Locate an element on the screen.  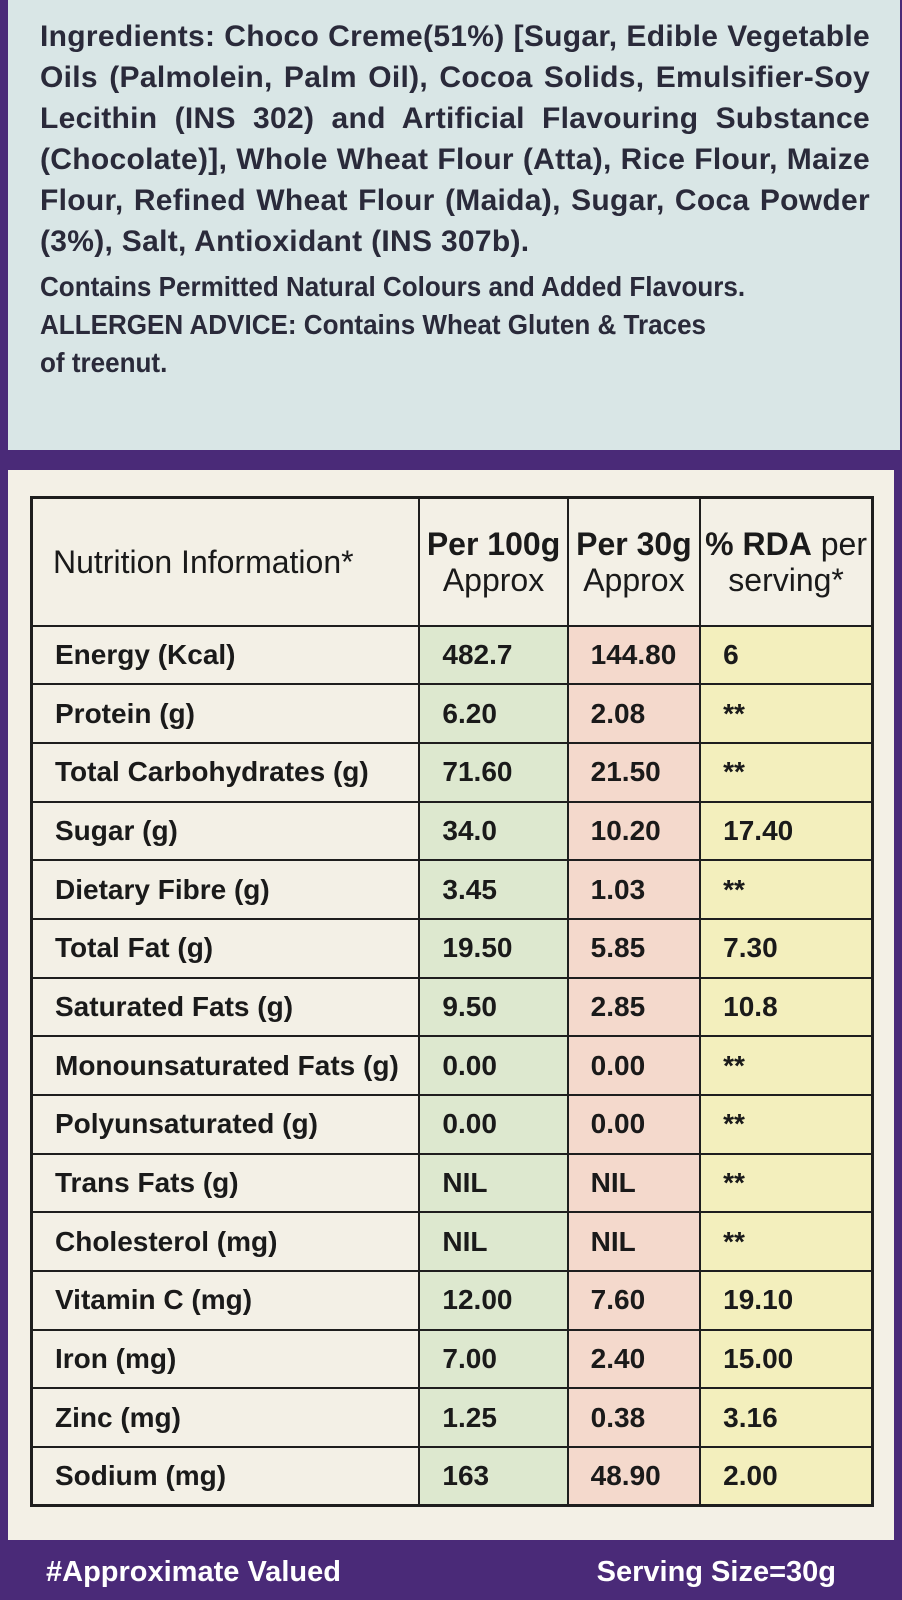
col-header-rda-line1: % RDA per is located at coordinates (786, 544).